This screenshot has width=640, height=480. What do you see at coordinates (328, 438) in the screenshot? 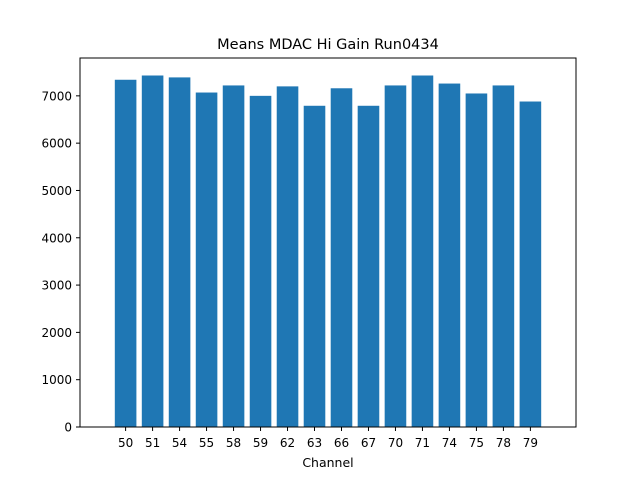
I see `x-axis-ticks: 50 51 54 55 58 59 62 63 66 67 70 71 74 75 78 79` at bounding box center [328, 438].